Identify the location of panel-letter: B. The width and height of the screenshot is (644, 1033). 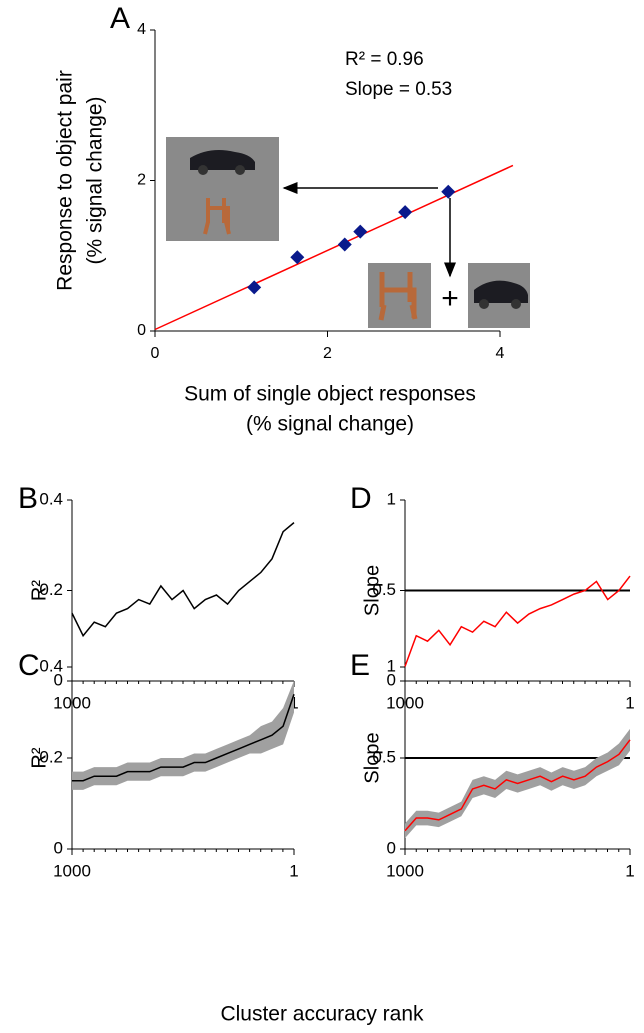
(28, 498).